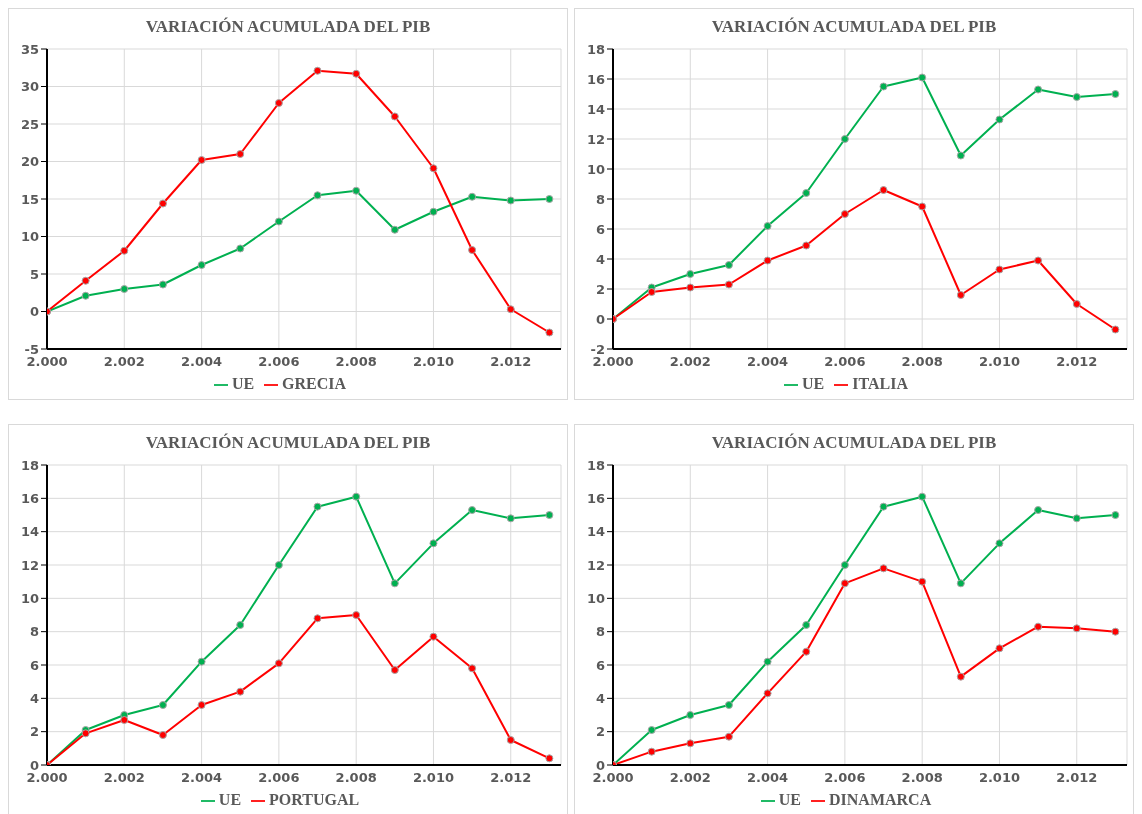 Image resolution: width=1142 pixels, height=814 pixels. Describe the element at coordinates (880, 383) in the screenshot. I see `legend-label: ITALIA` at that location.